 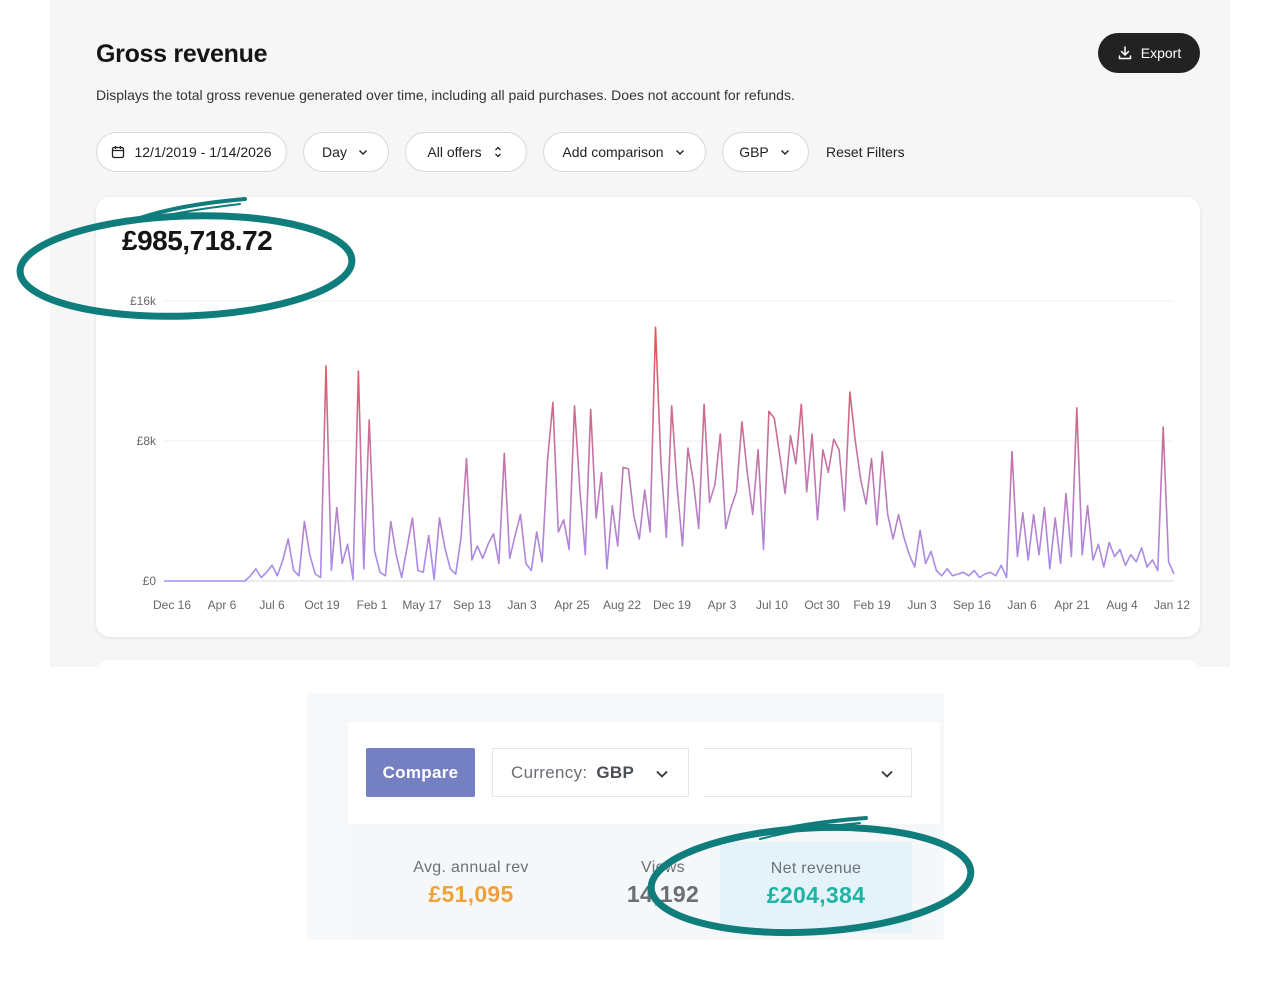 What do you see at coordinates (454, 152) in the screenshot?
I see `offers-label: All offers` at bounding box center [454, 152].